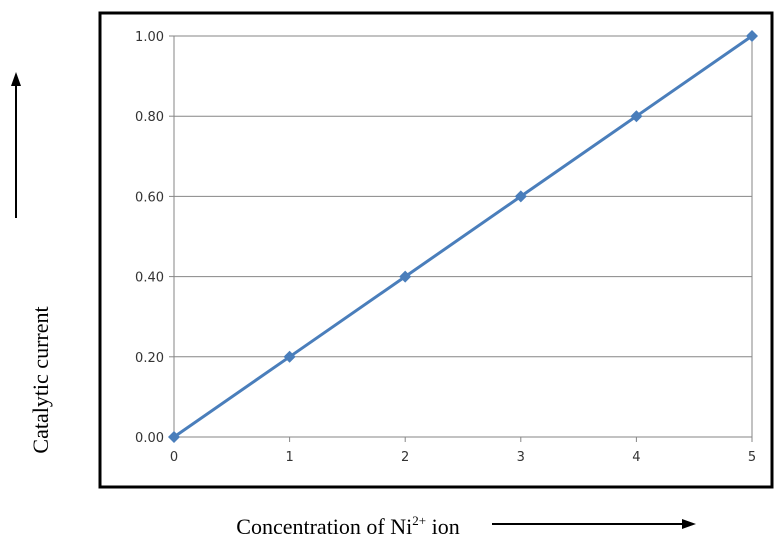  What do you see at coordinates (149, 197) in the screenshot?
I see `y-tick-label: 0.60` at bounding box center [149, 197].